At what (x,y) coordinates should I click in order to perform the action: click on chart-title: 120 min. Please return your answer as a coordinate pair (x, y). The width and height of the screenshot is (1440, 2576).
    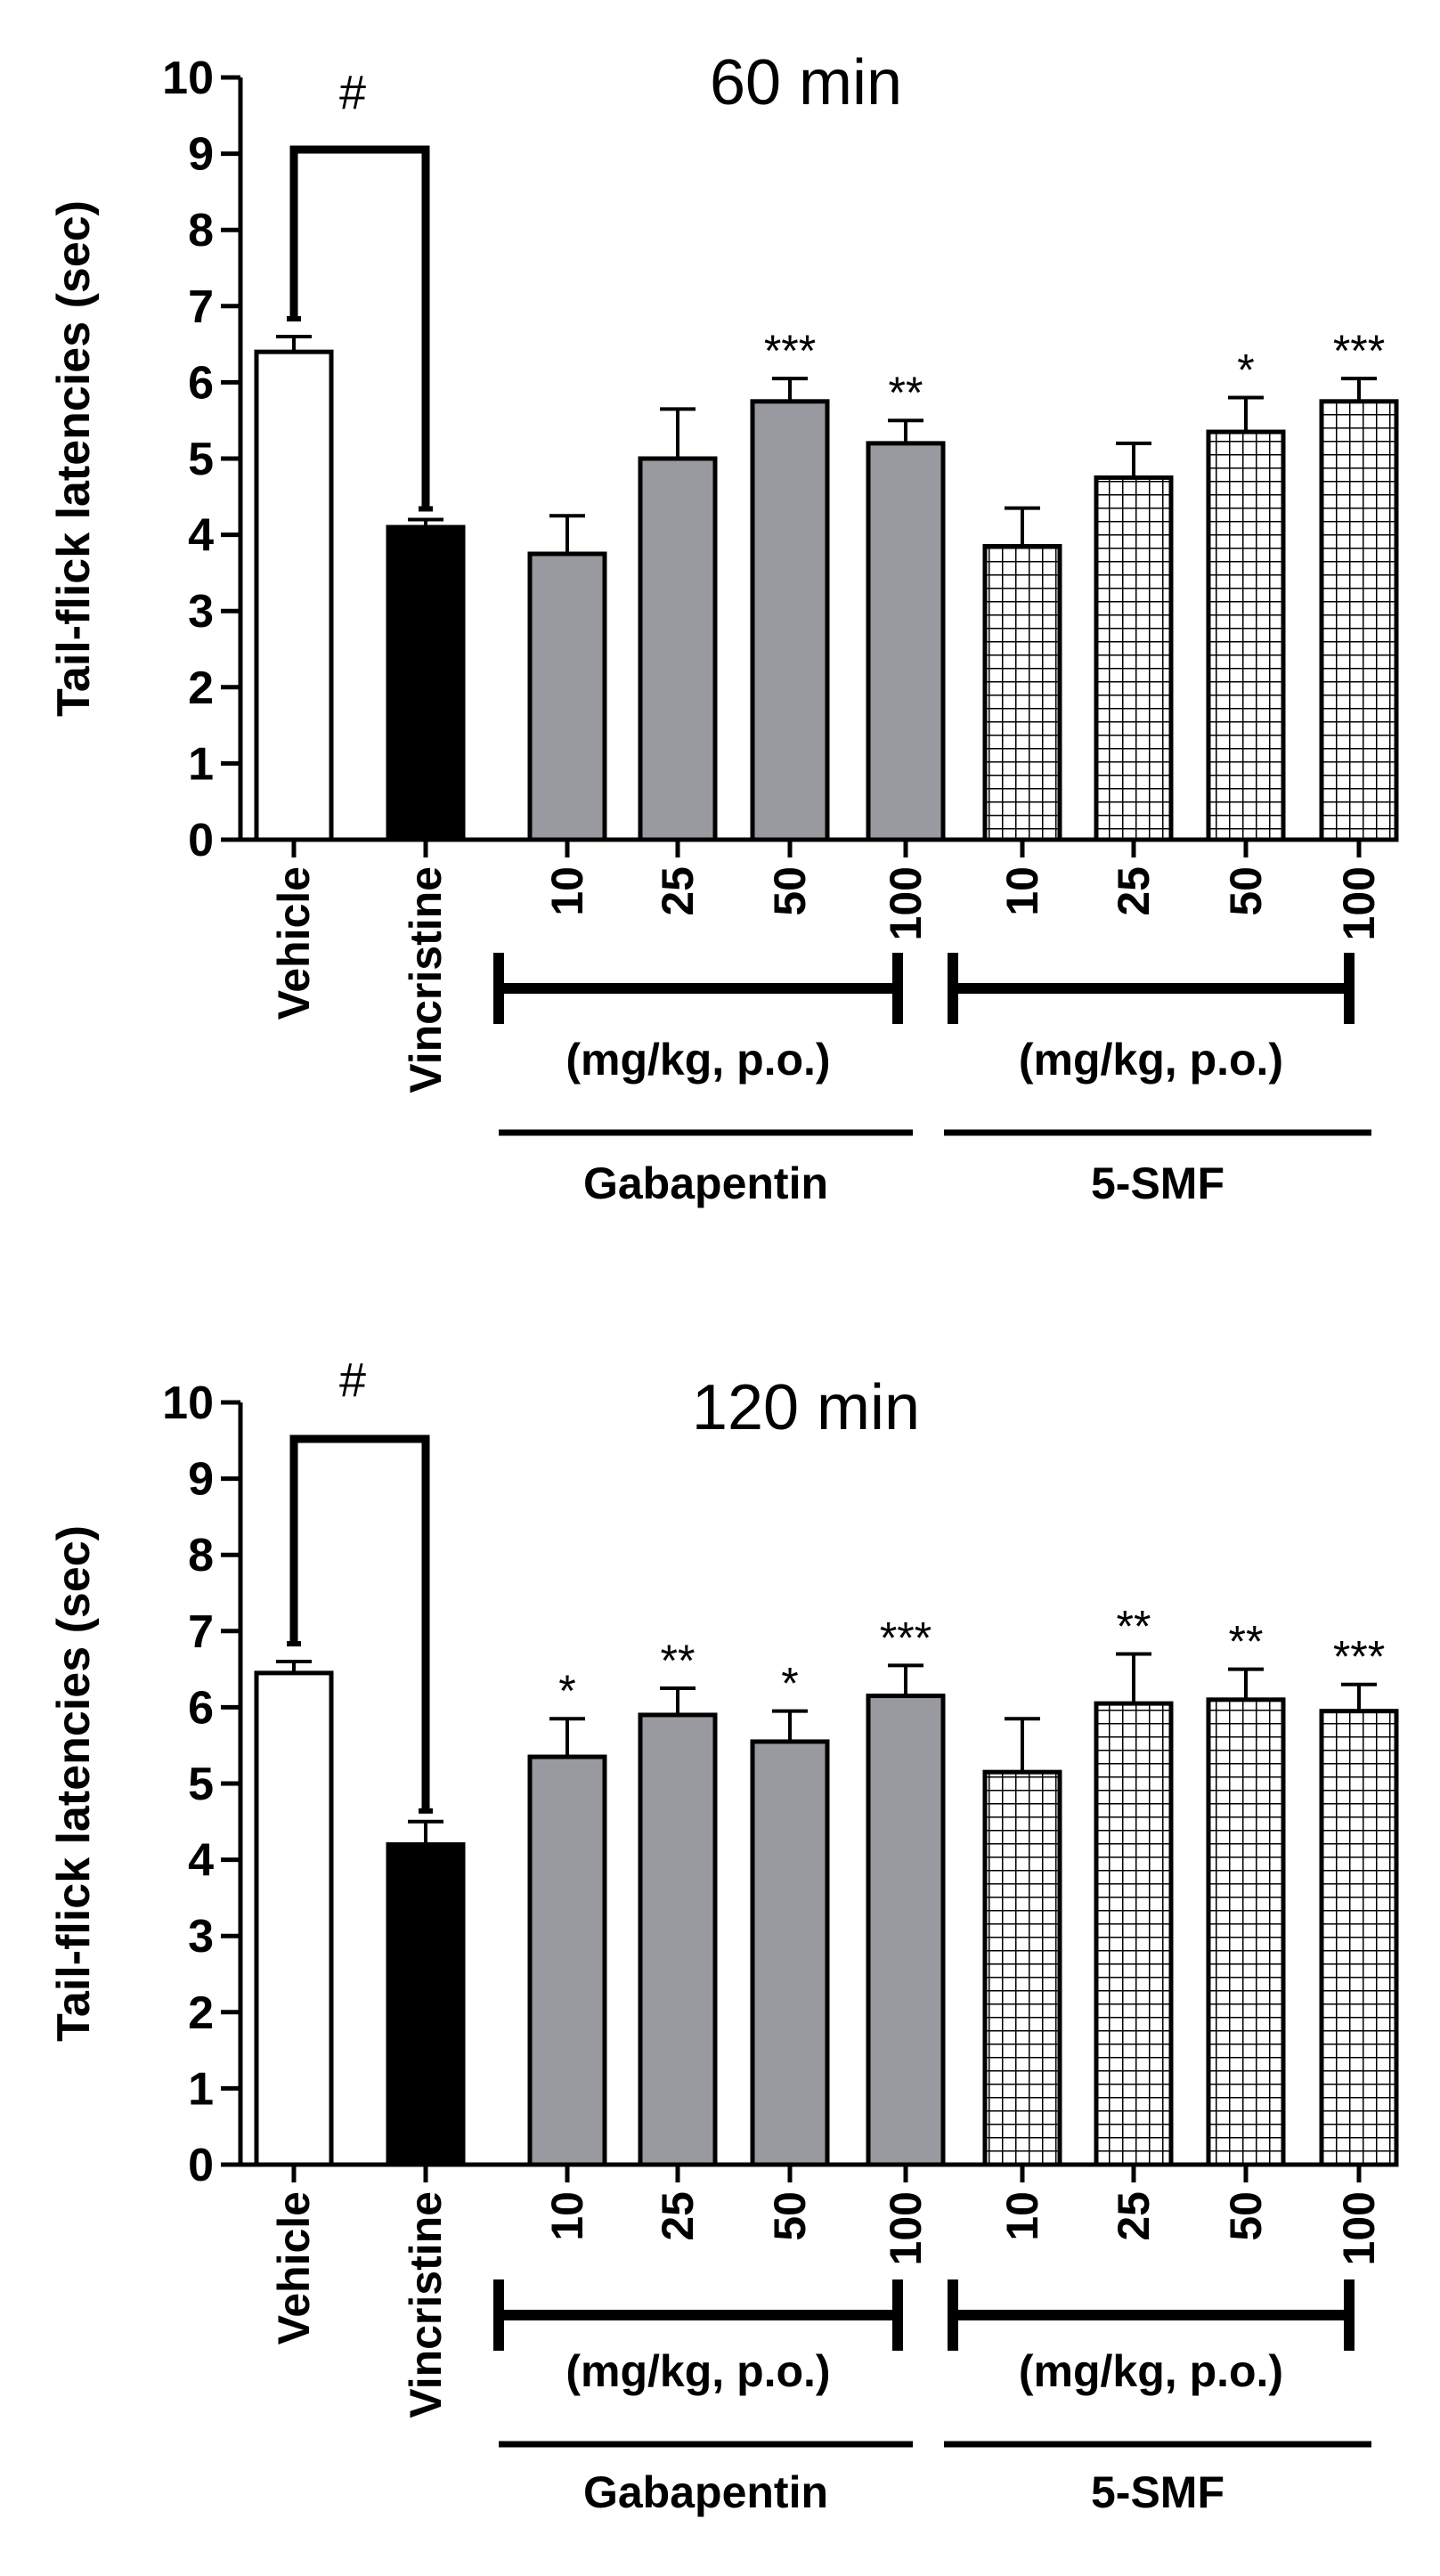
    Looking at the image, I should click on (806, 1407).